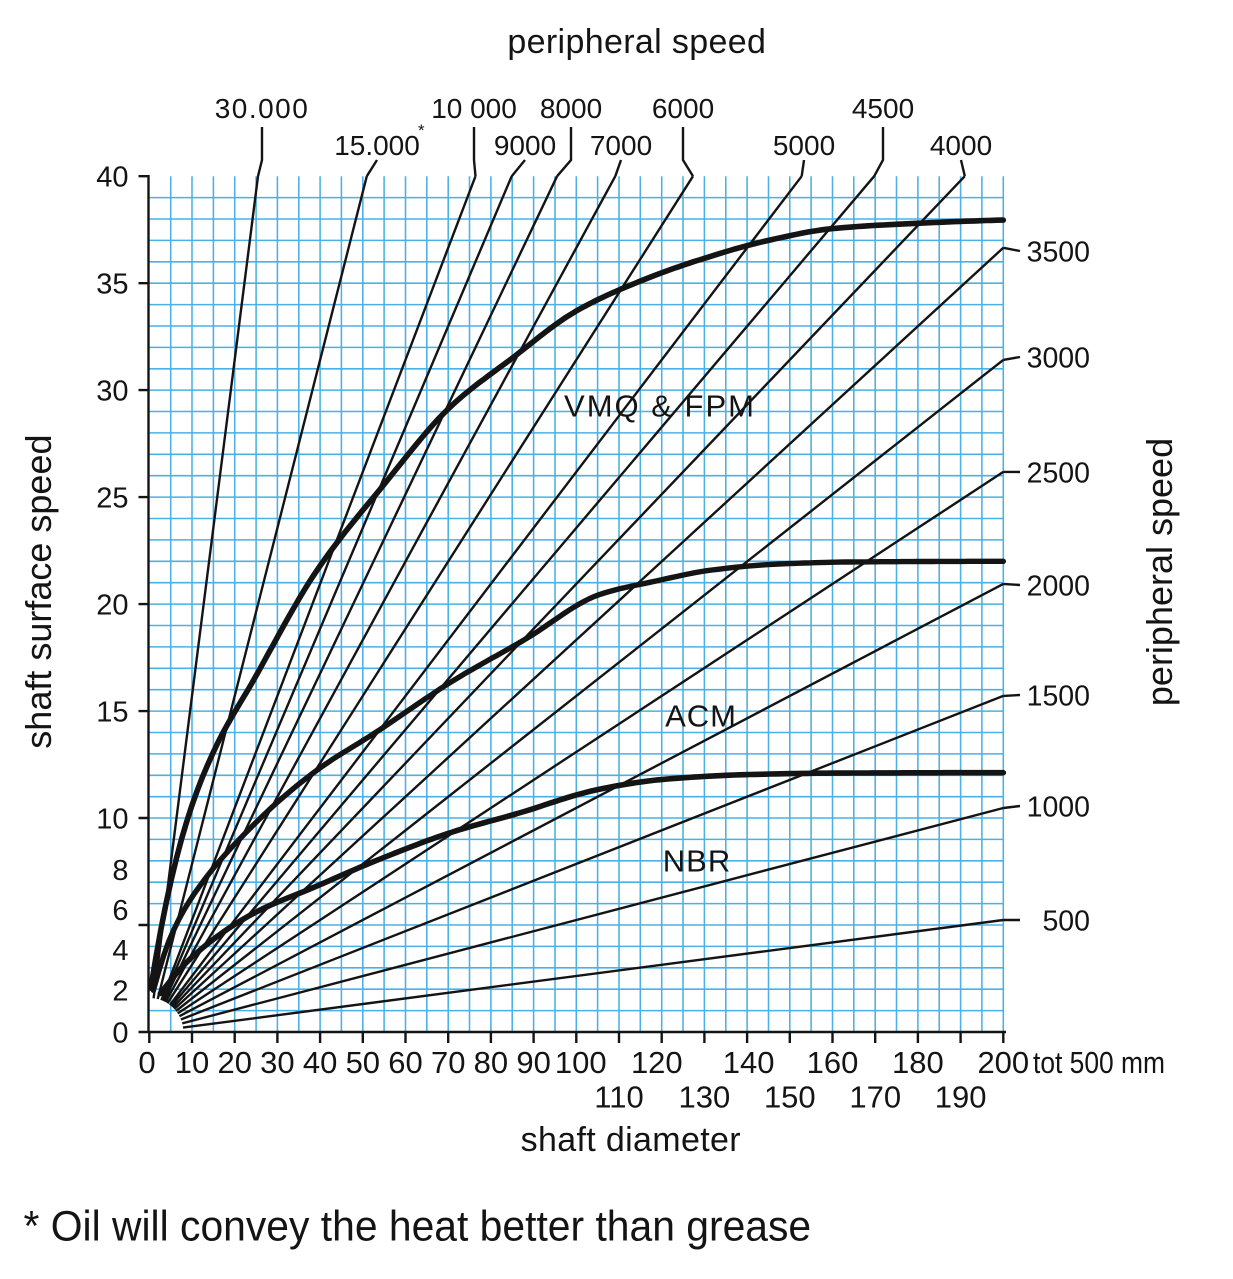 This screenshot has width=1233, height=1279. I want to click on svg-text: 4000, so click(961, 145).